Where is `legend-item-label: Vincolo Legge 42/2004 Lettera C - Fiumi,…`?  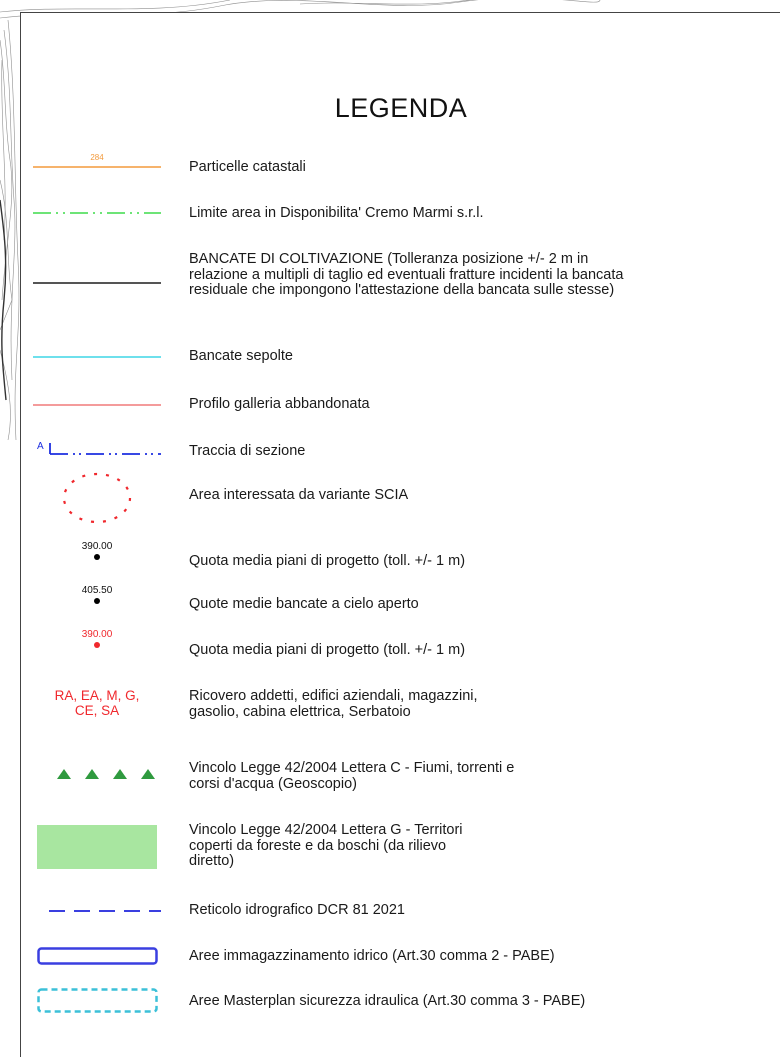 legend-item-label: Vincolo Legge 42/2004 Lettera C - Fiumi,… is located at coordinates (352, 776).